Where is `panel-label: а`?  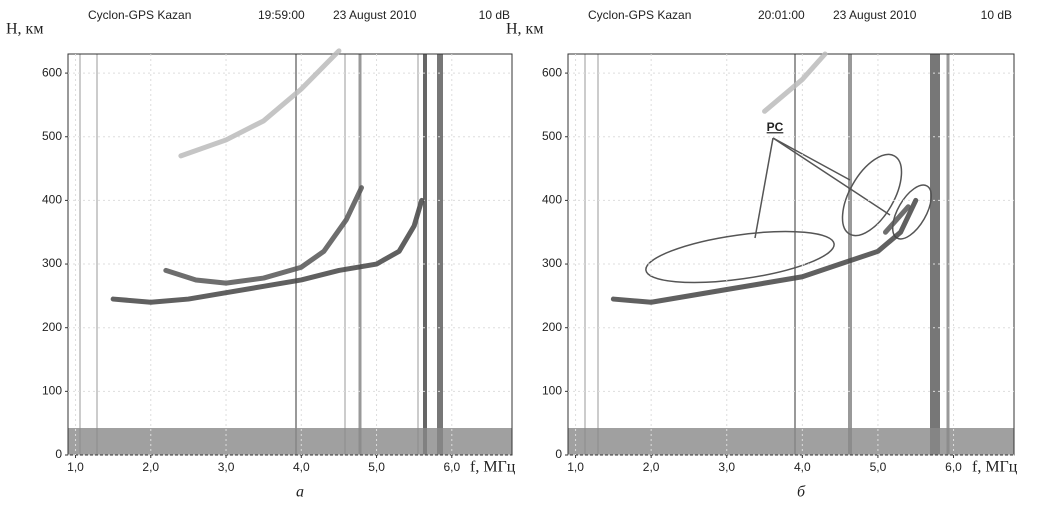 panel-label: а is located at coordinates (300, 492).